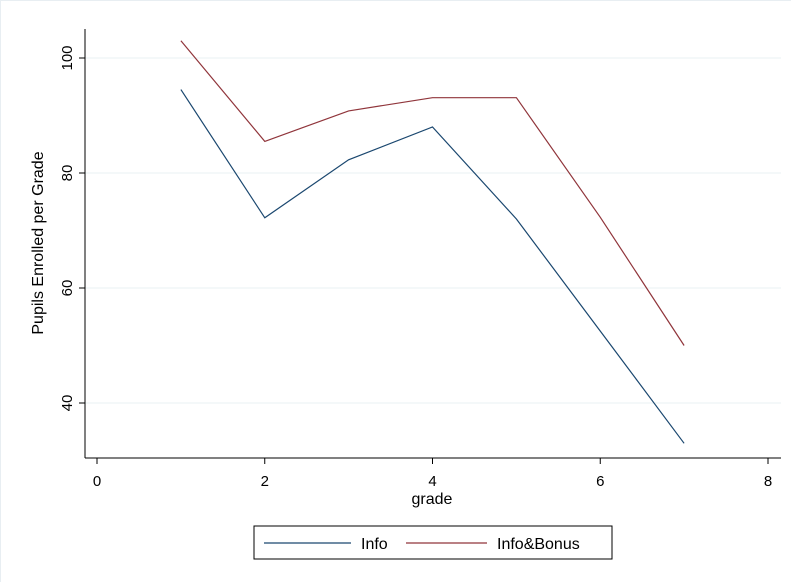 The width and height of the screenshot is (791, 583). What do you see at coordinates (374, 544) in the screenshot?
I see `legend-label-info: Info` at bounding box center [374, 544].